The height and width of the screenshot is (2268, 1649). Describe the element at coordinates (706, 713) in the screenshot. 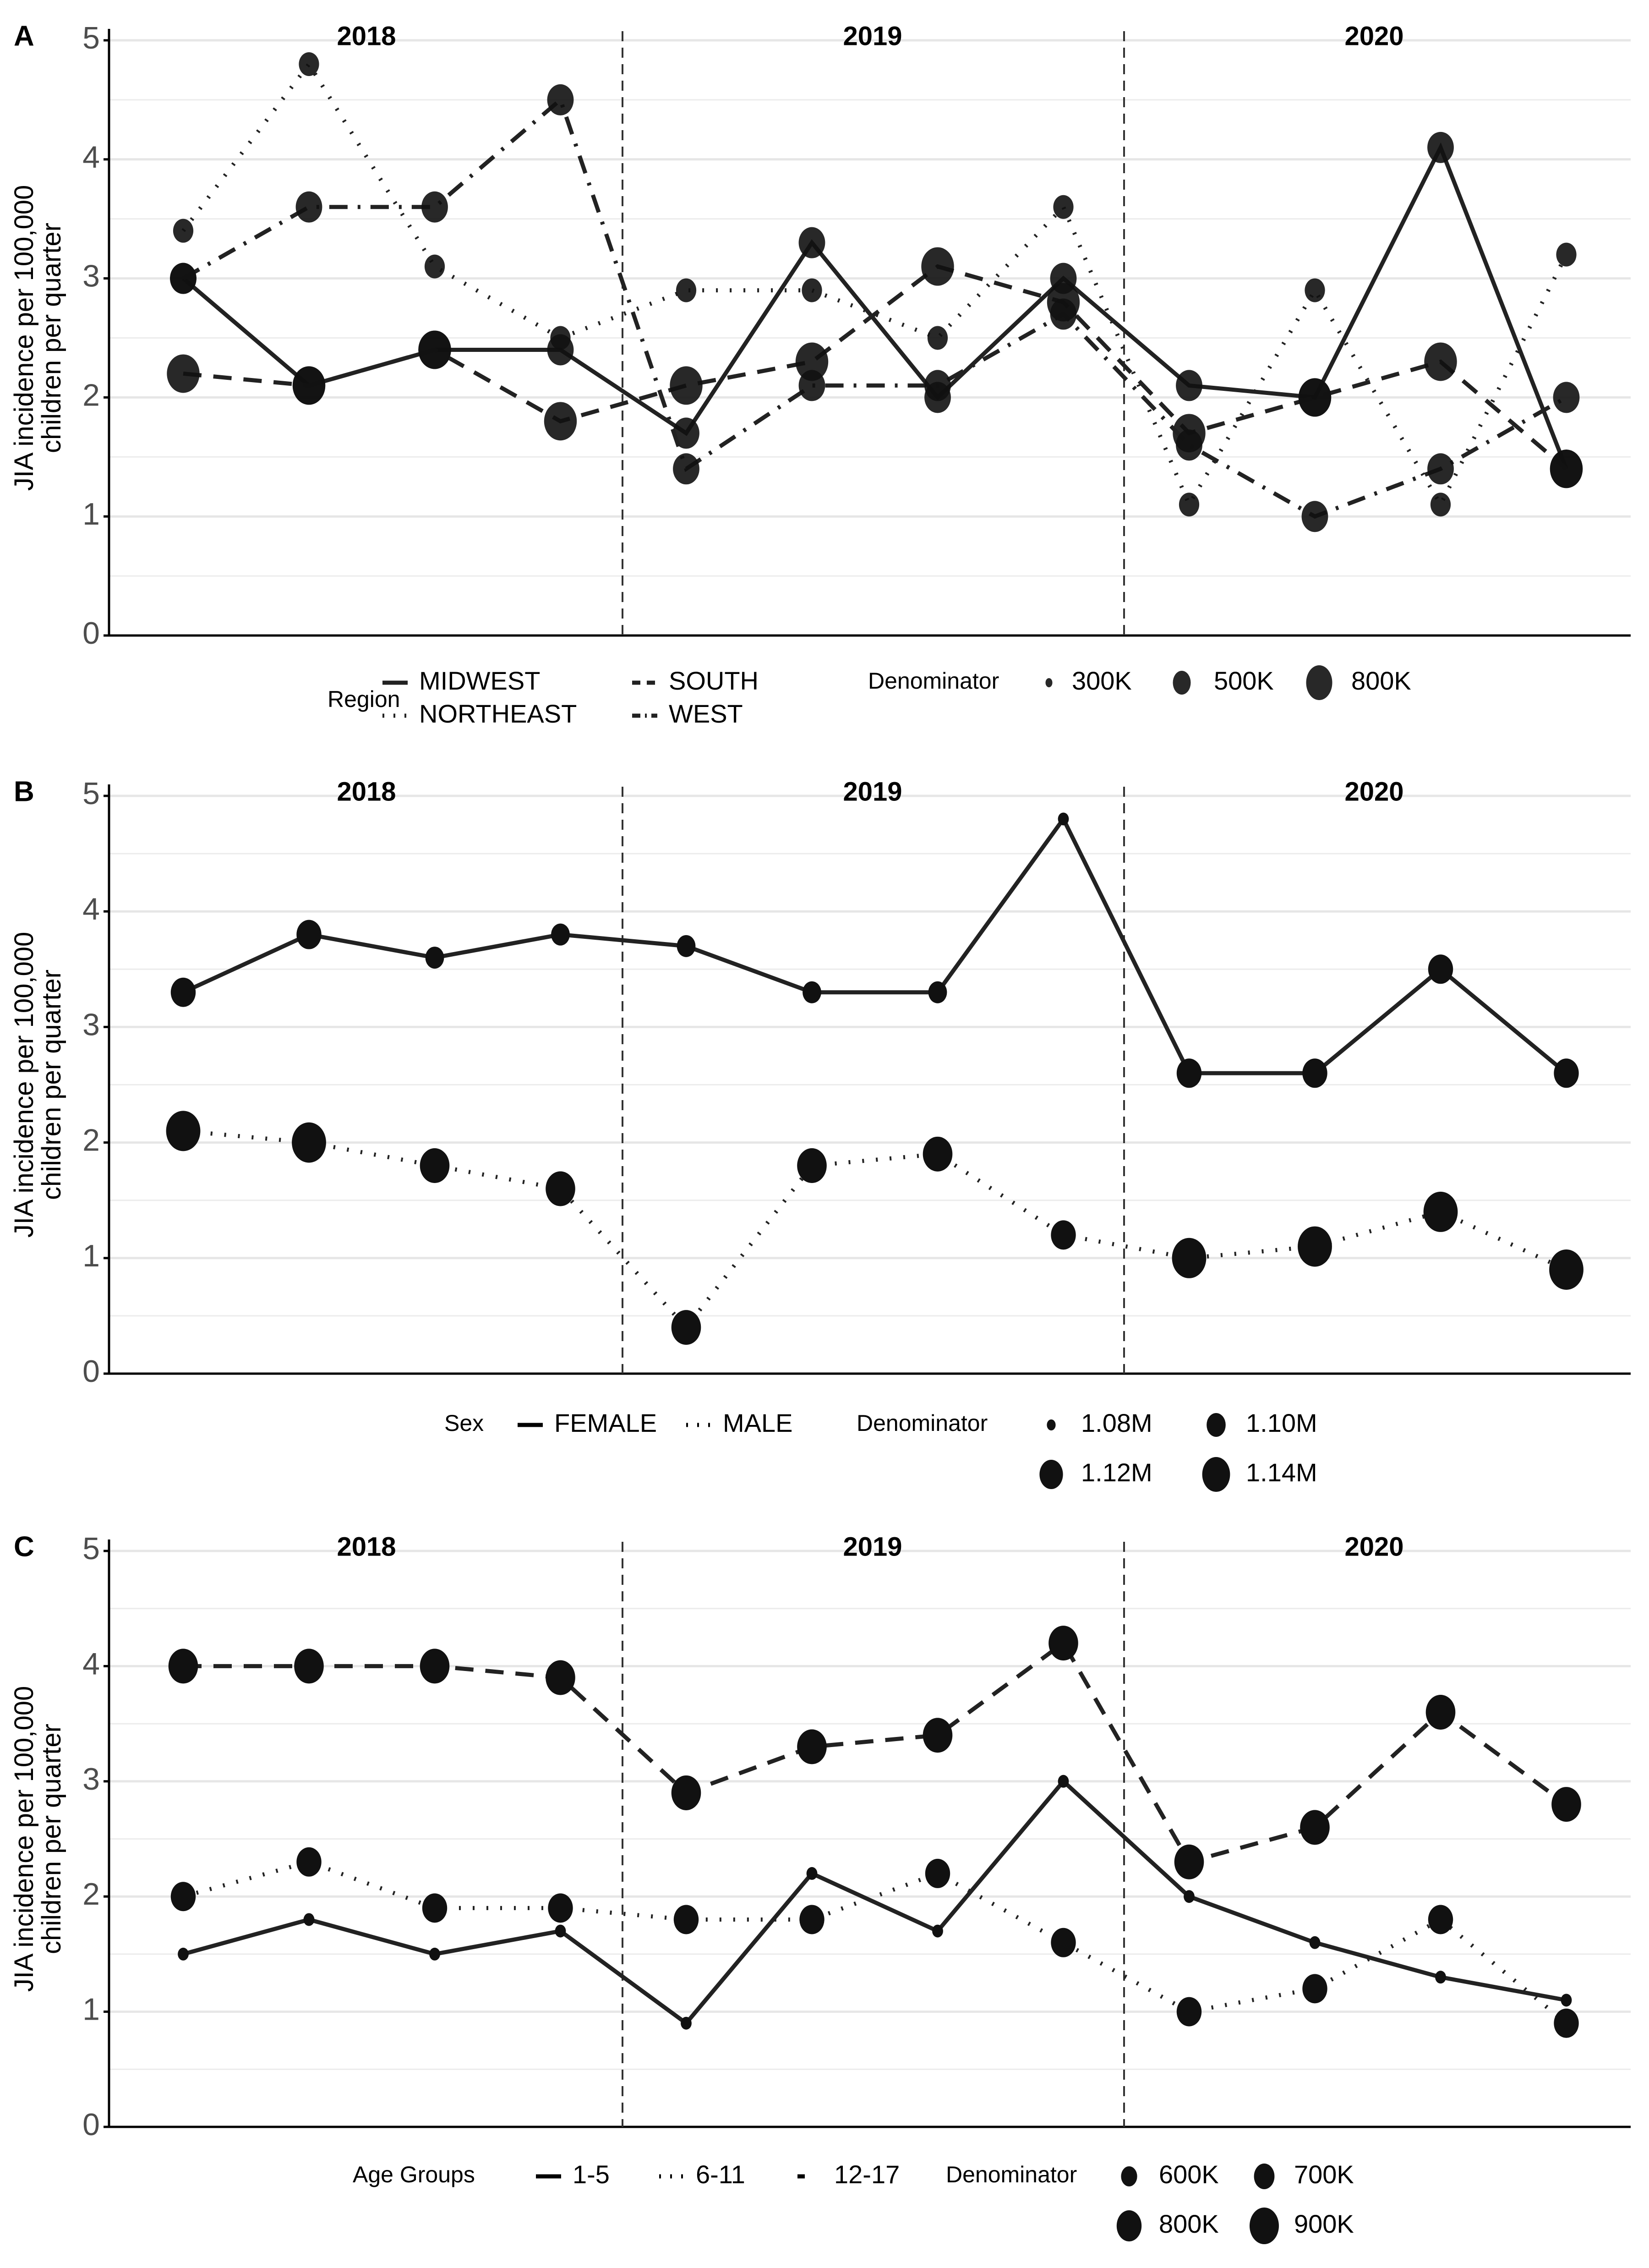

I see `legend-label-west: WEST` at that location.